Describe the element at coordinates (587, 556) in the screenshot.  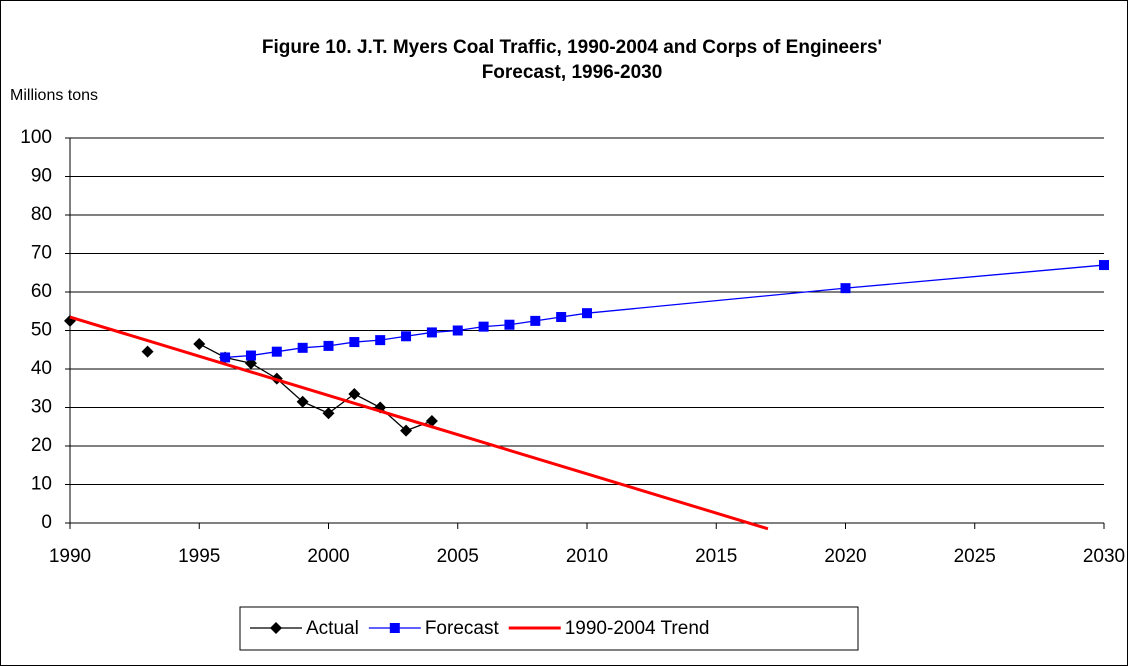
I see `x-tick-label: 2010` at that location.